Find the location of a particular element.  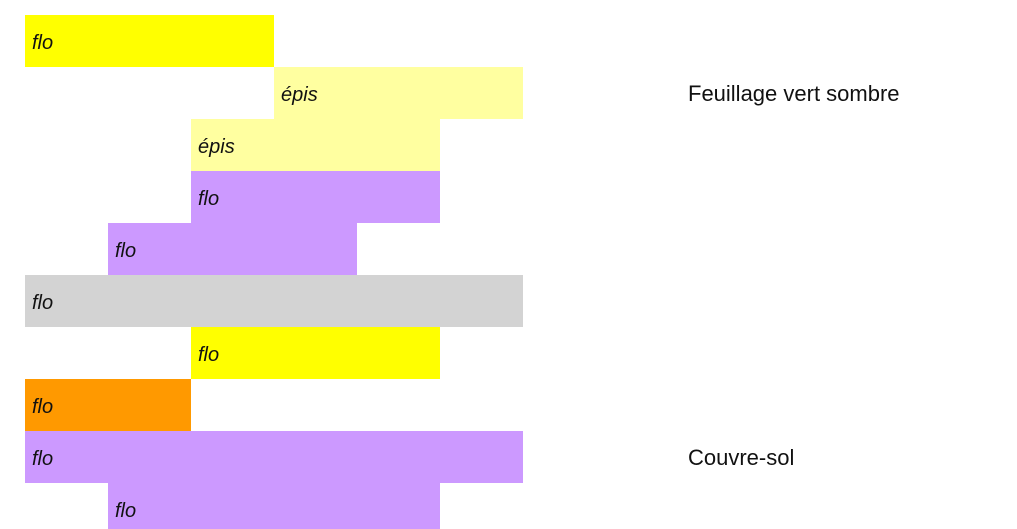

bar-label-2: épis is located at coordinates (216, 147).